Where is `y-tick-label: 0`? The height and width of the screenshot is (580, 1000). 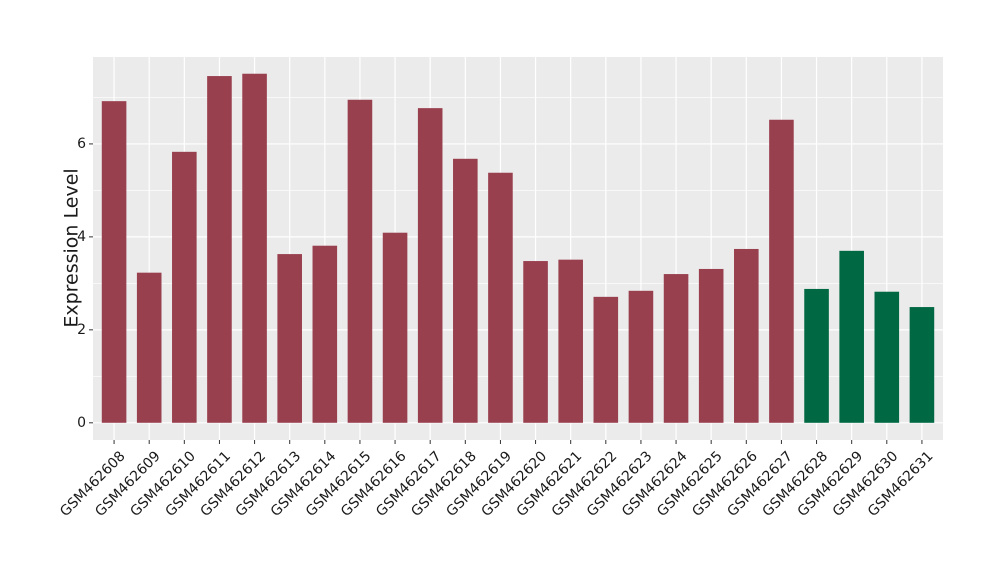 y-tick-label: 0 is located at coordinates (81, 423).